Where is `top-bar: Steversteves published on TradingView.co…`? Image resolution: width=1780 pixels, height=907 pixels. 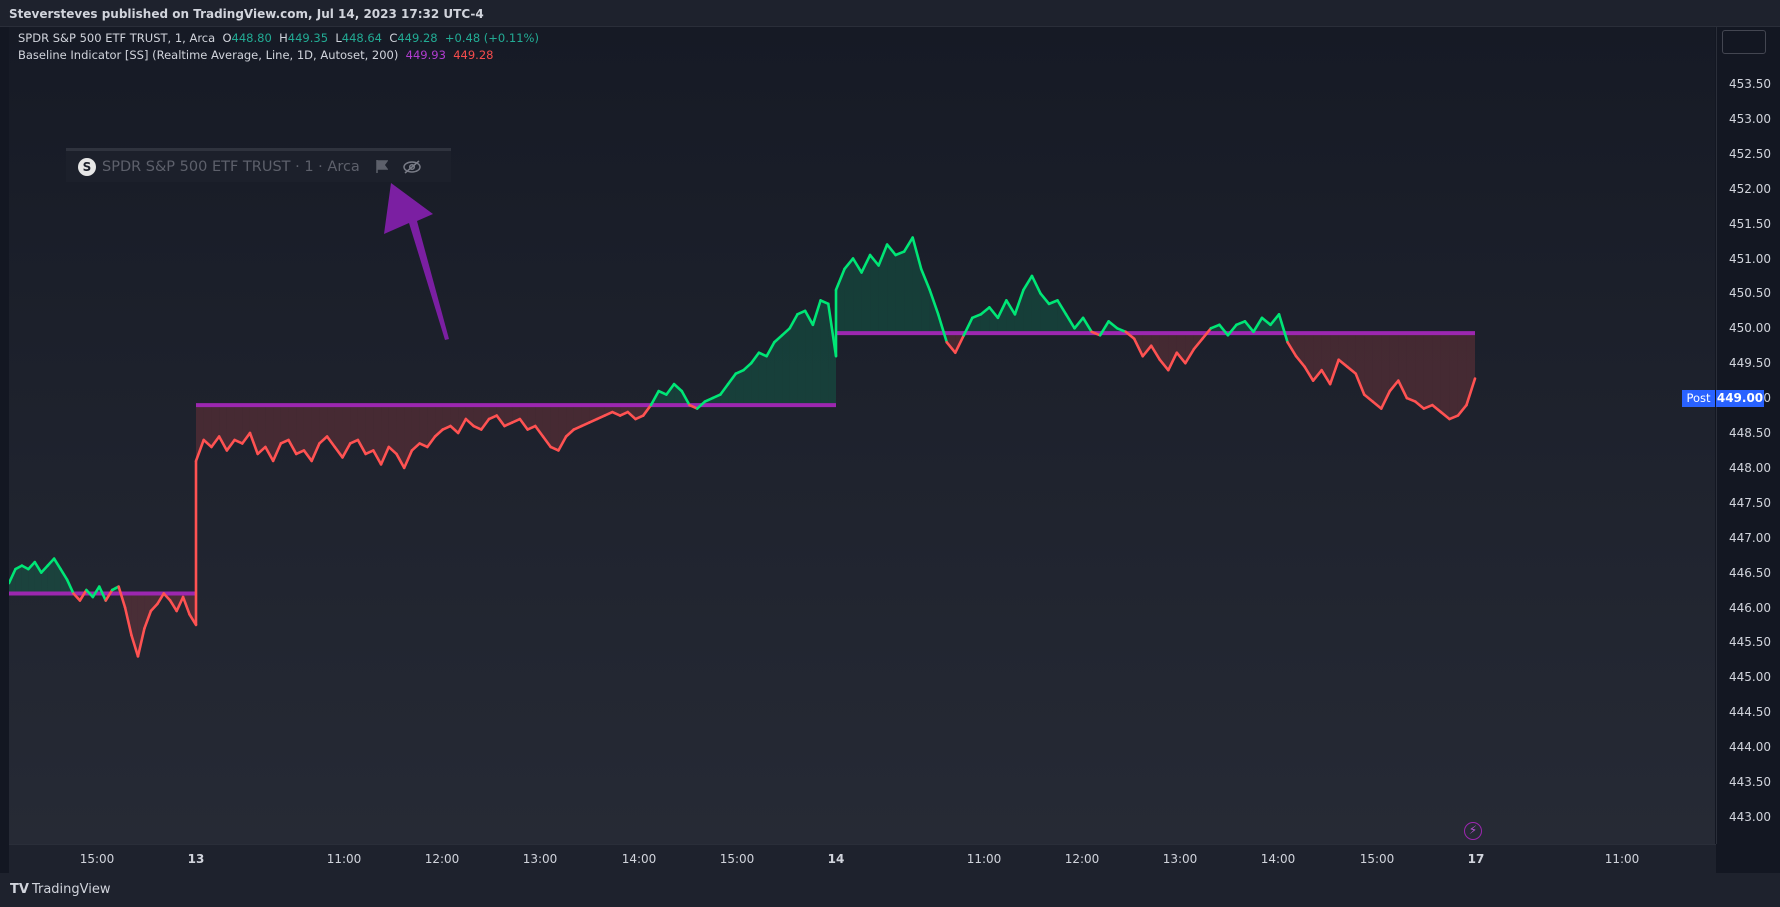 top-bar: Steversteves published on TradingView.co… is located at coordinates (890, 13).